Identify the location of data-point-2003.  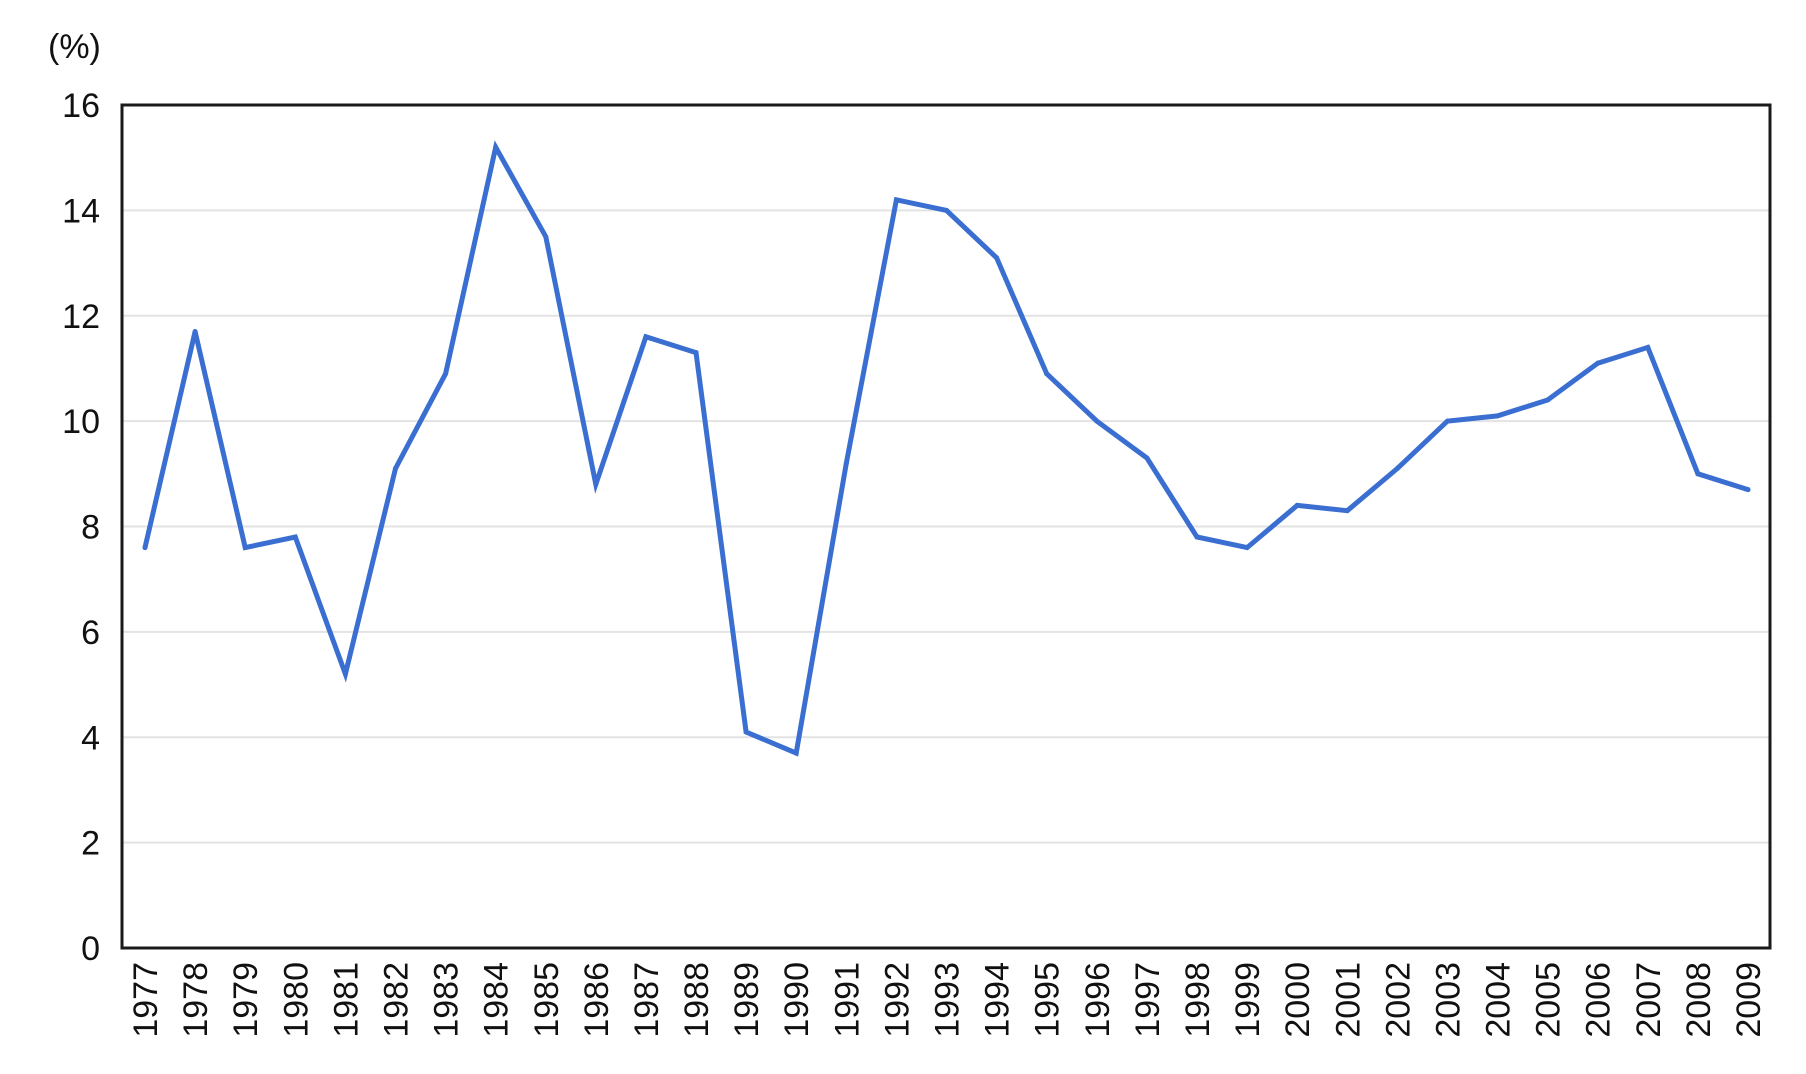
(1447, 421).